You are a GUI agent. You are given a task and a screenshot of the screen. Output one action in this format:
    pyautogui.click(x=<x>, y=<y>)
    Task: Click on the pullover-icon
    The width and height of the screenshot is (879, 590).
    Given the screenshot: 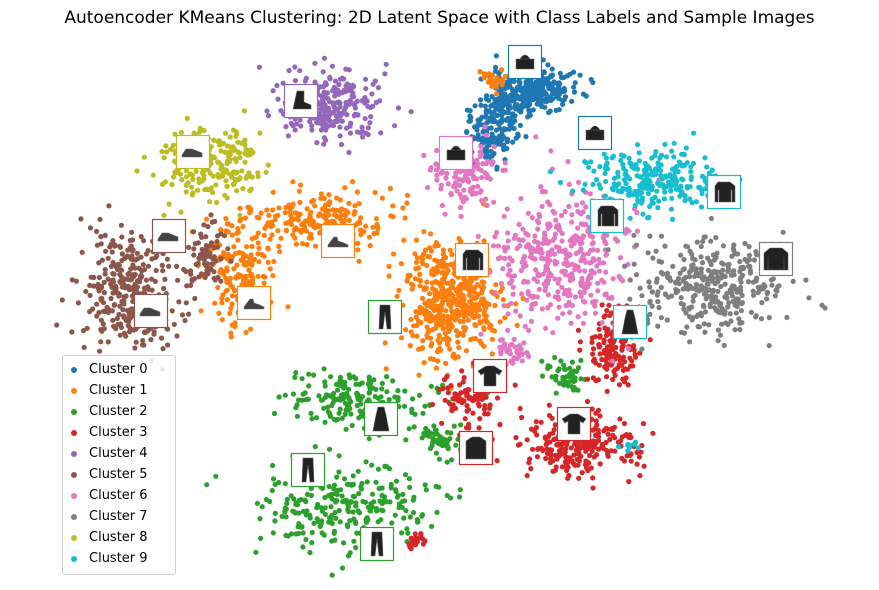 What is the action you would take?
    pyautogui.click(x=473, y=260)
    